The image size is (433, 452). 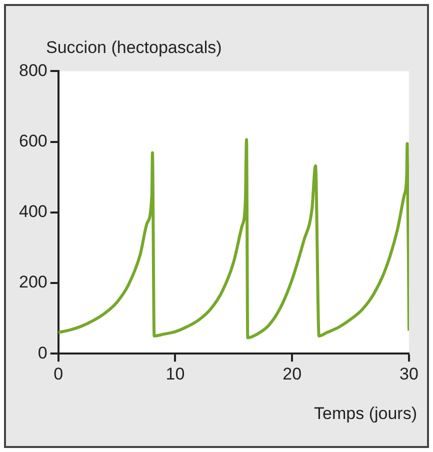 What do you see at coordinates (33, 70) in the screenshot?
I see `y-tick-label: 800` at bounding box center [33, 70].